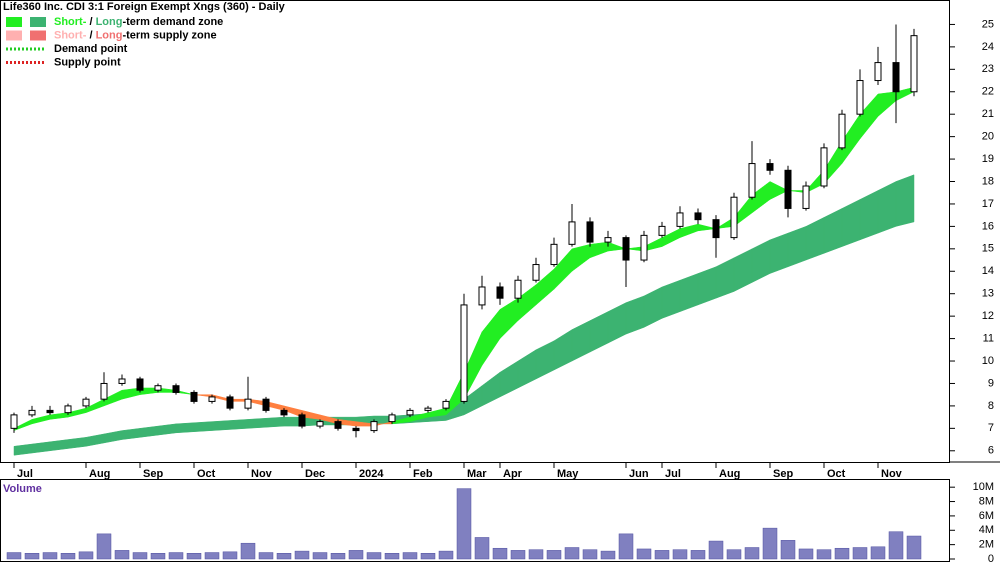 This screenshot has width=1000, height=562. Describe the element at coordinates (988, 204) in the screenshot. I see `y-tick-label: 17` at that location.